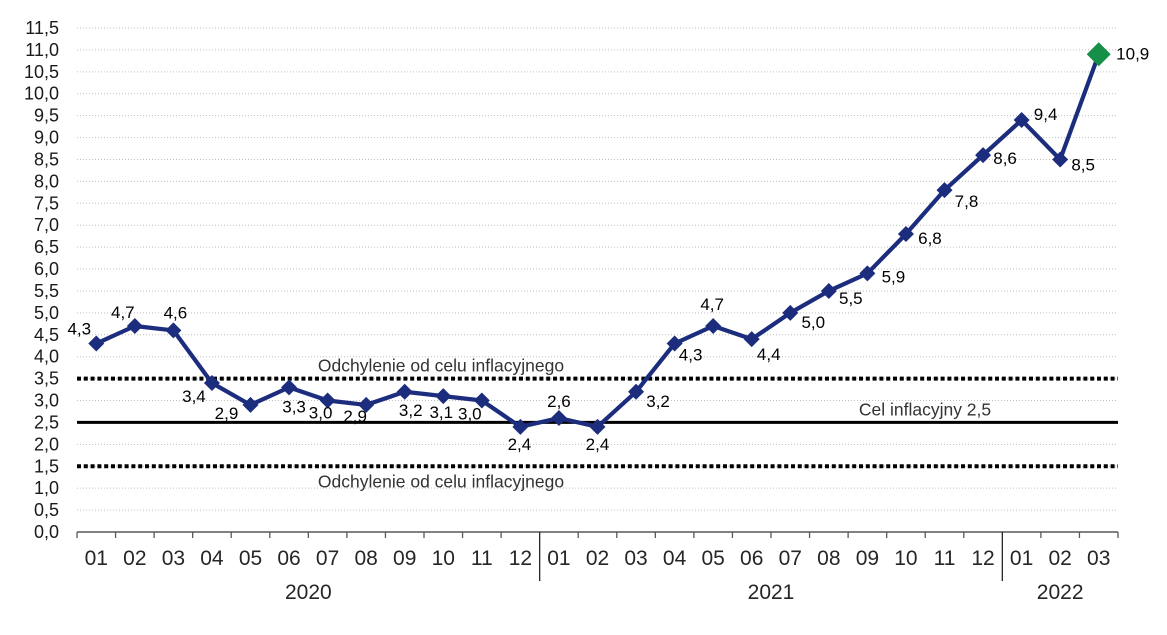 The height and width of the screenshot is (635, 1167). I want to click on month-label: 04, so click(675, 558).